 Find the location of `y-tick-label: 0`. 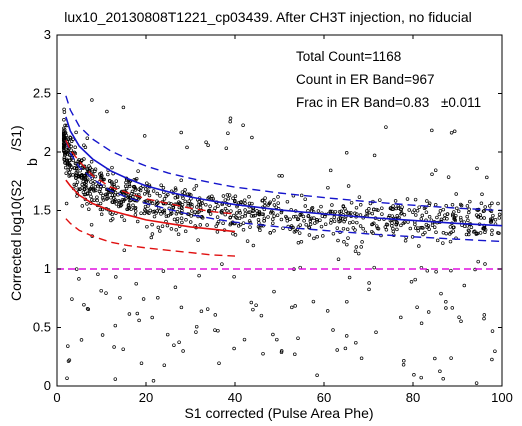

y-tick-label: 0 is located at coordinates (47, 385).